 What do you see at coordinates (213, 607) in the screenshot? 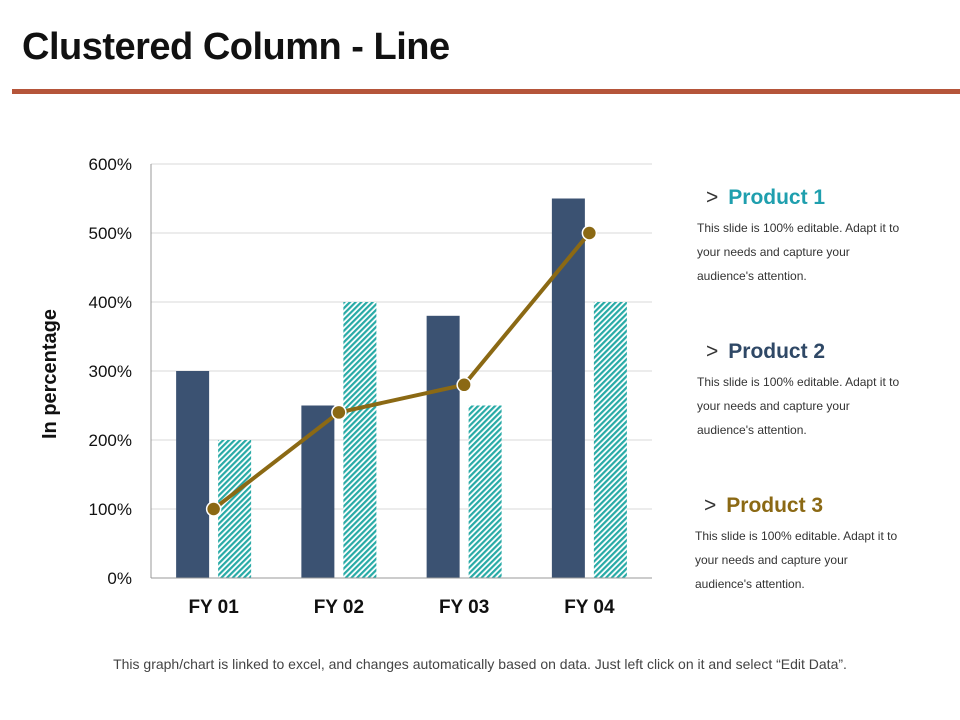
I see `x-tick-label: FY 01` at bounding box center [213, 607].